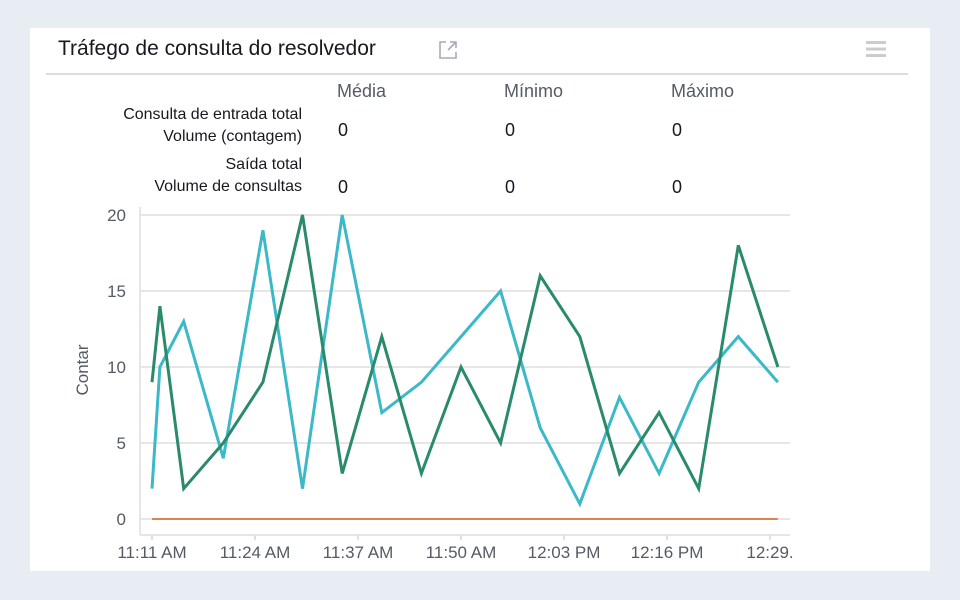  What do you see at coordinates (343, 187) in the screenshot?
I see `outbound-media-value: 0` at bounding box center [343, 187].